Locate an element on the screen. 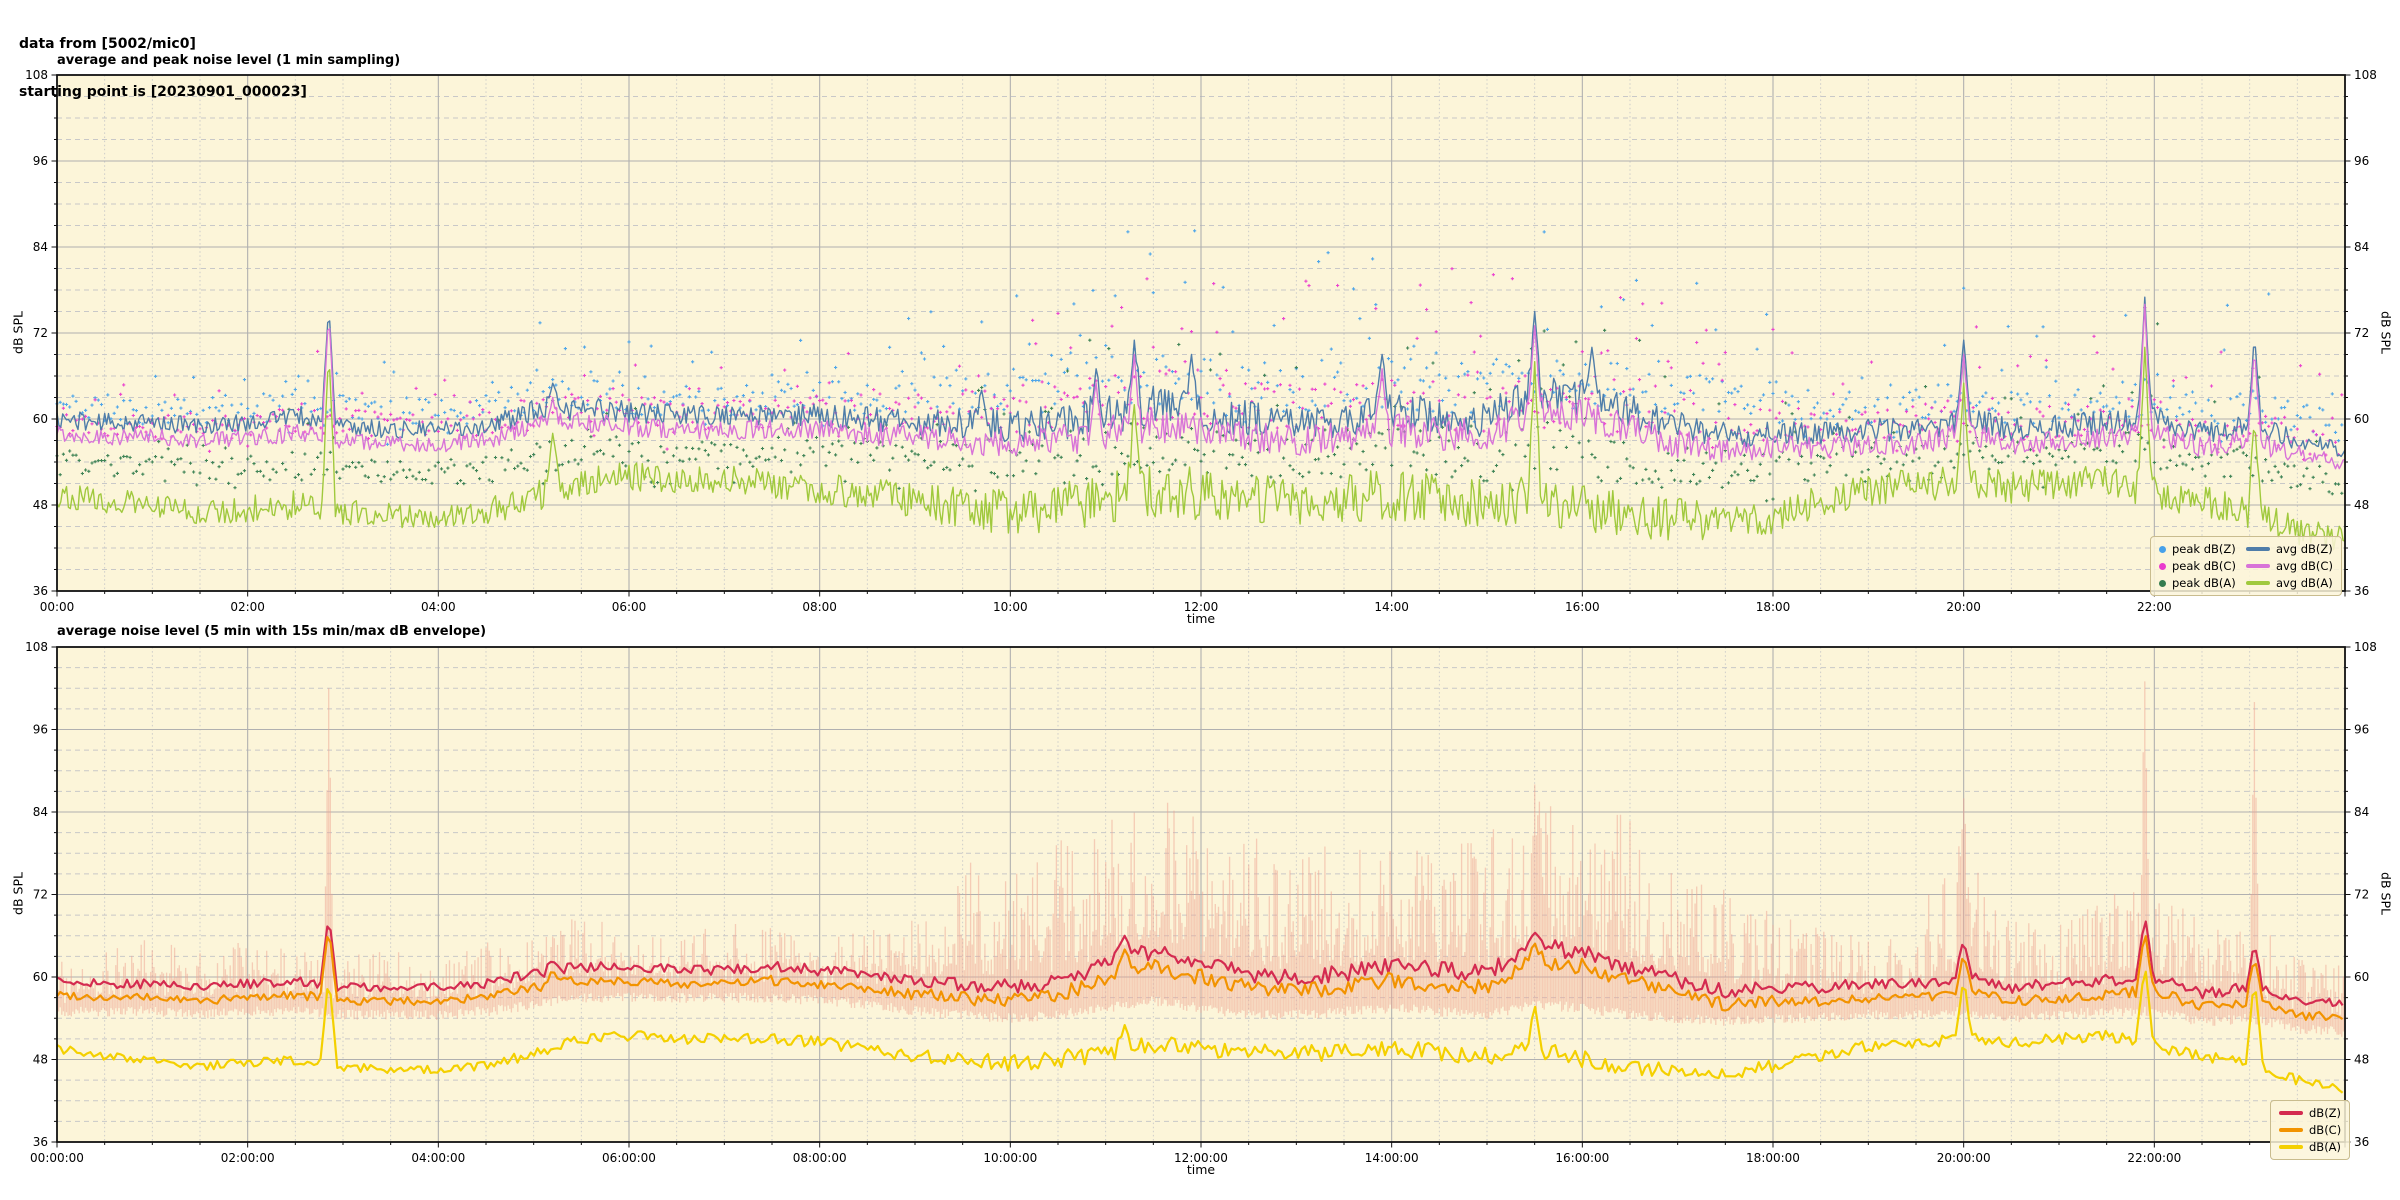 The width and height of the screenshot is (2400, 1200). legend-label: peak dB(A) is located at coordinates (2204, 583).